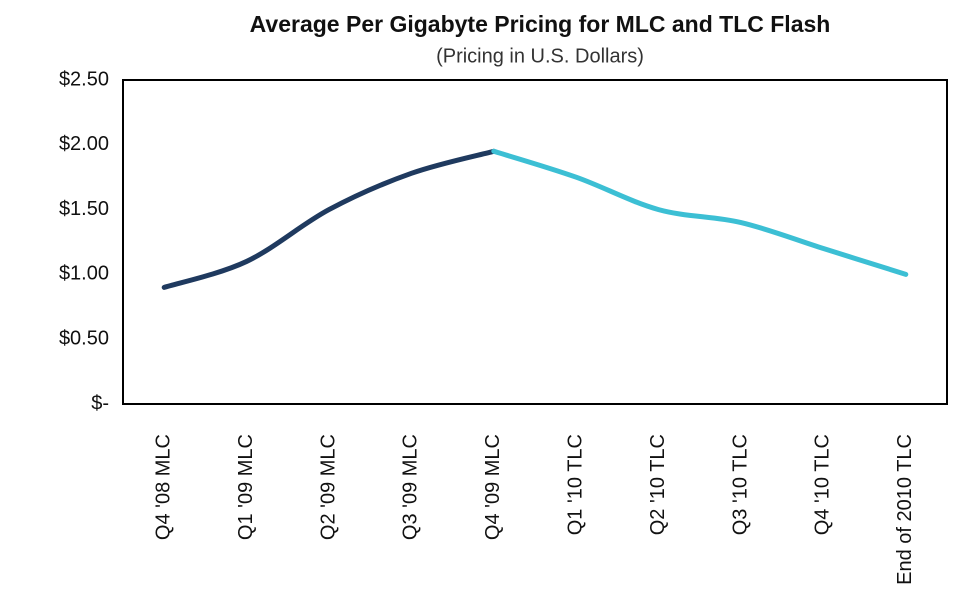  I want to click on y-tick-label: $0.50, so click(84, 338).